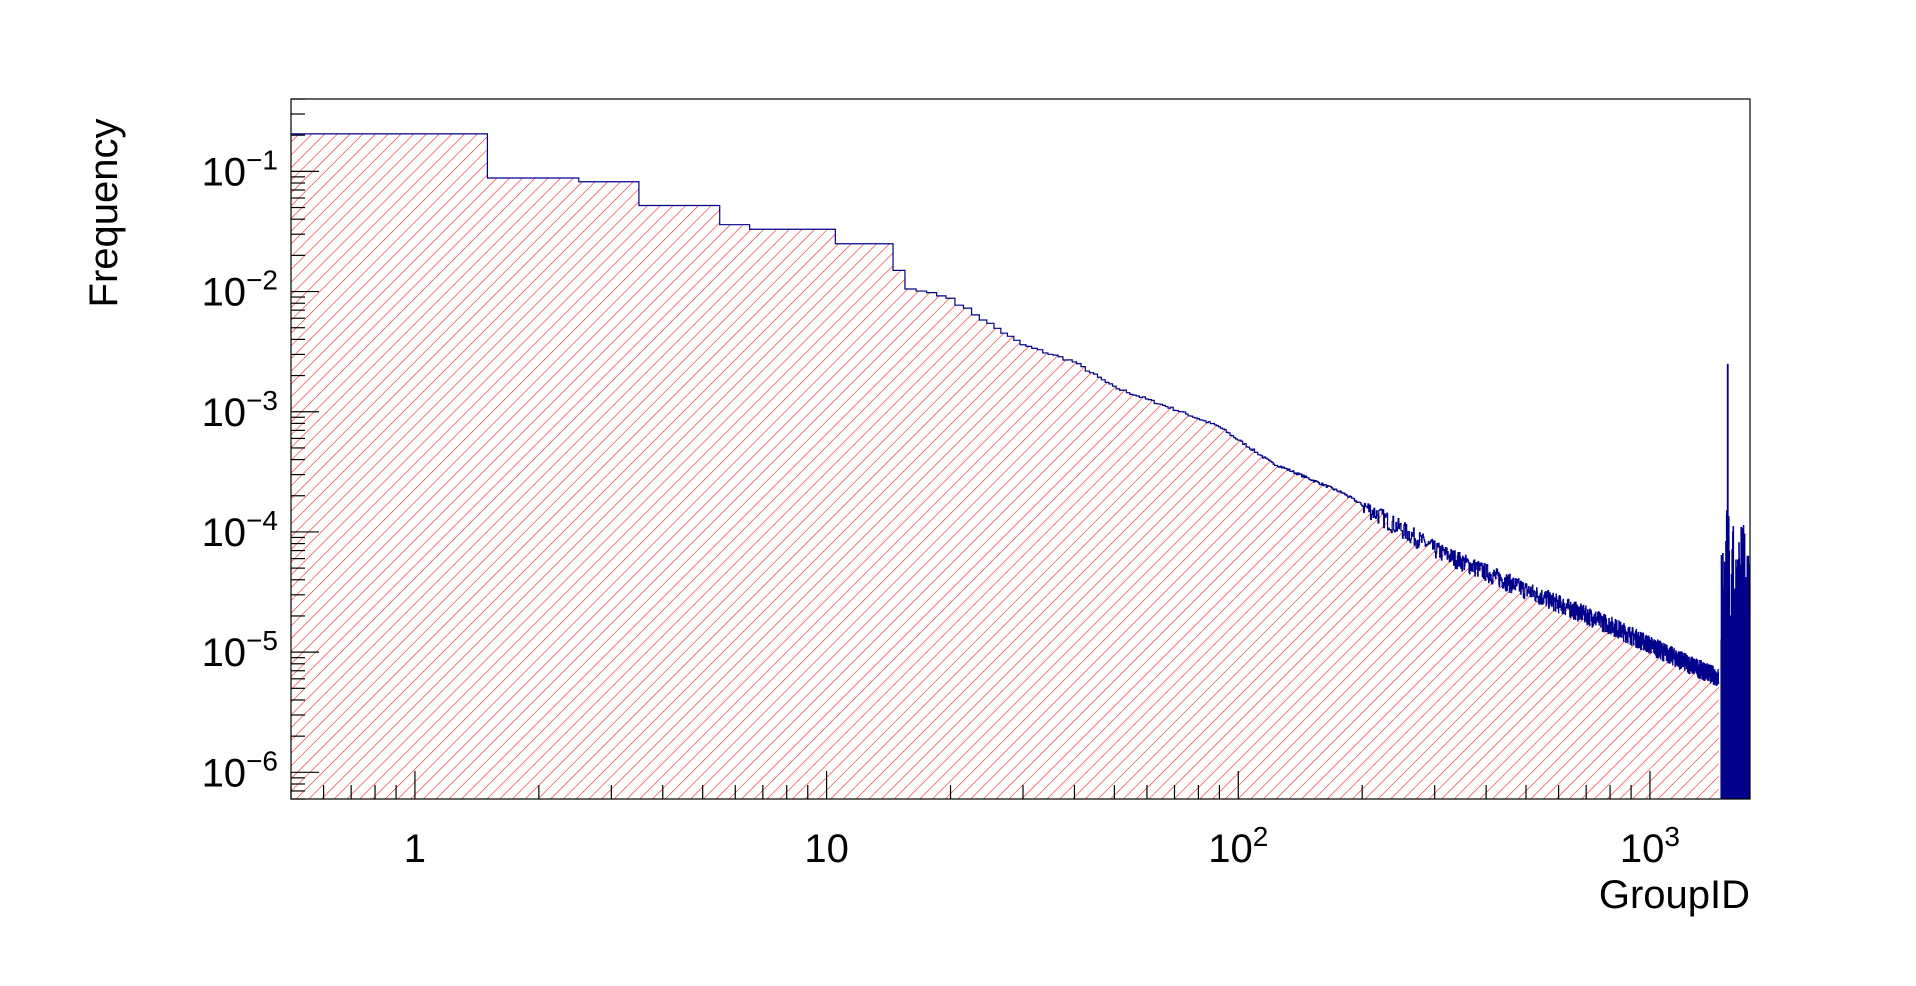 This screenshot has width=1916, height=986. I want to click on x-tick-label: 10², so click(1238, 846).